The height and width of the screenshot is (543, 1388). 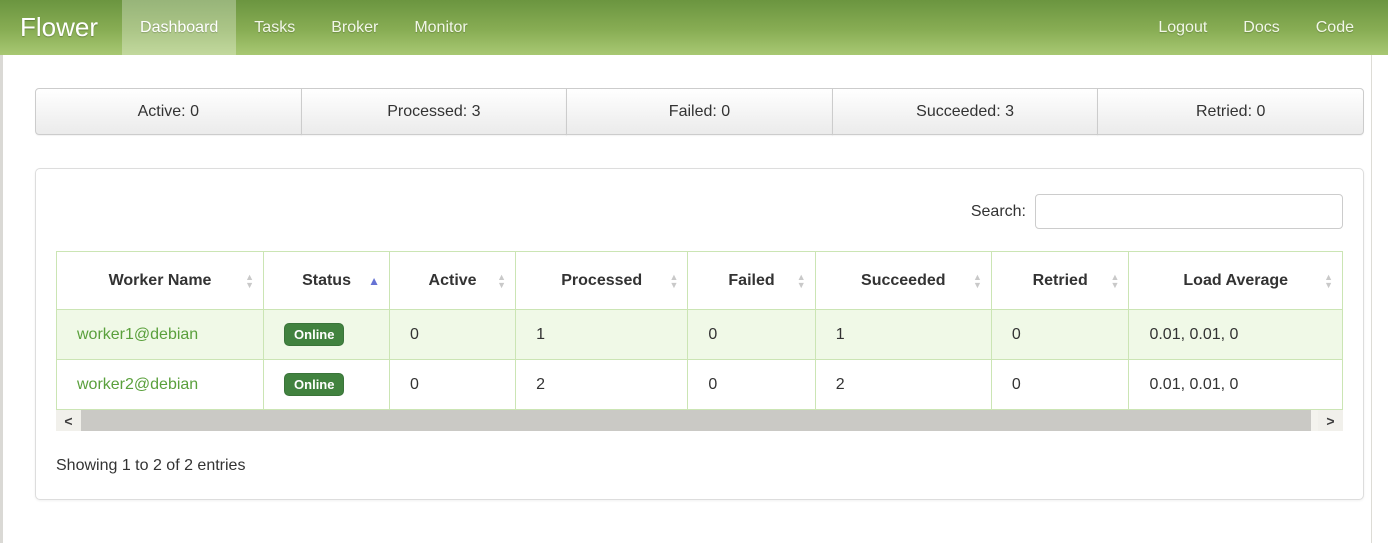 I want to click on column-header-load-average: Load Average ▲ ▼, so click(x=1235, y=280).